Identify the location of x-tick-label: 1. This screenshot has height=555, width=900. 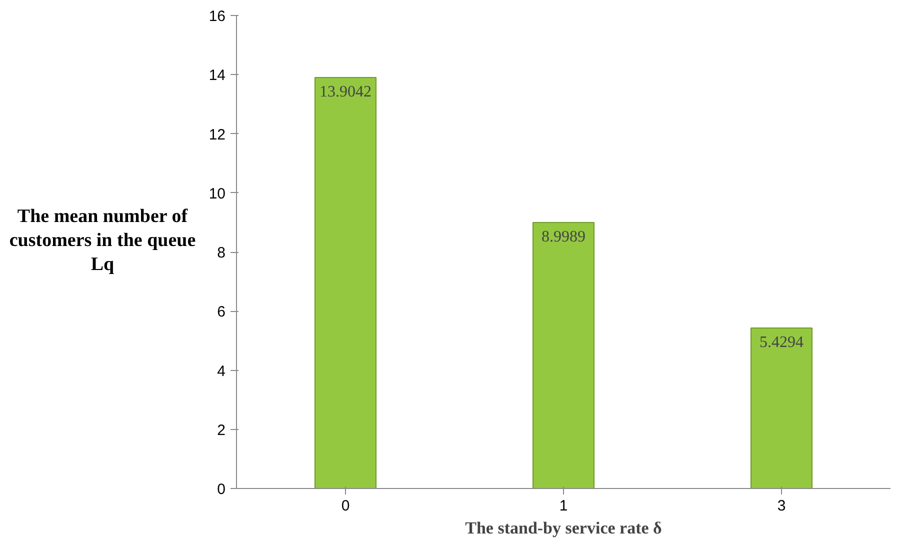
(563, 506).